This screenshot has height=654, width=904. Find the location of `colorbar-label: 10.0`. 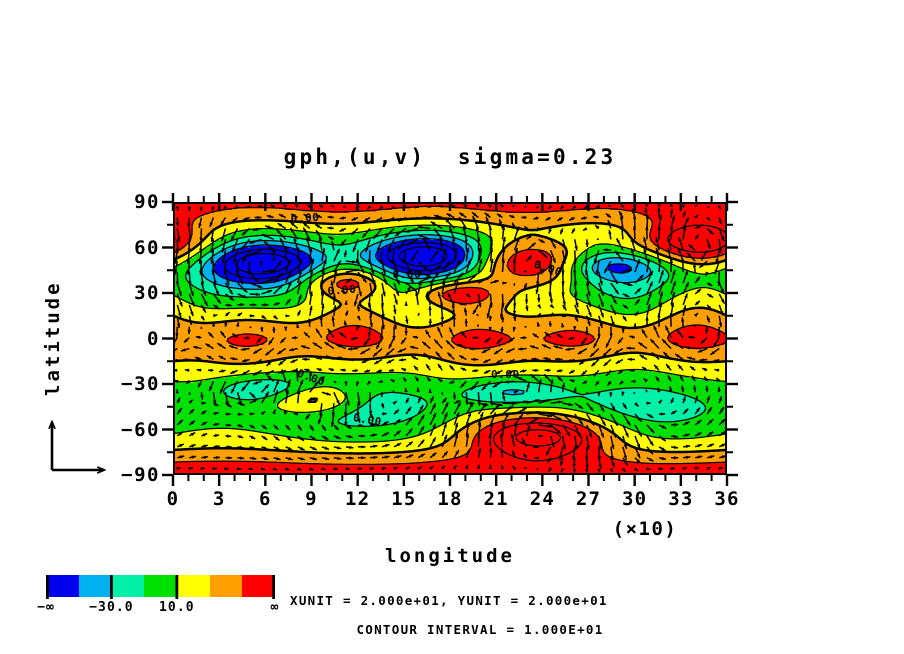

colorbar-label: 10.0 is located at coordinates (176, 607).